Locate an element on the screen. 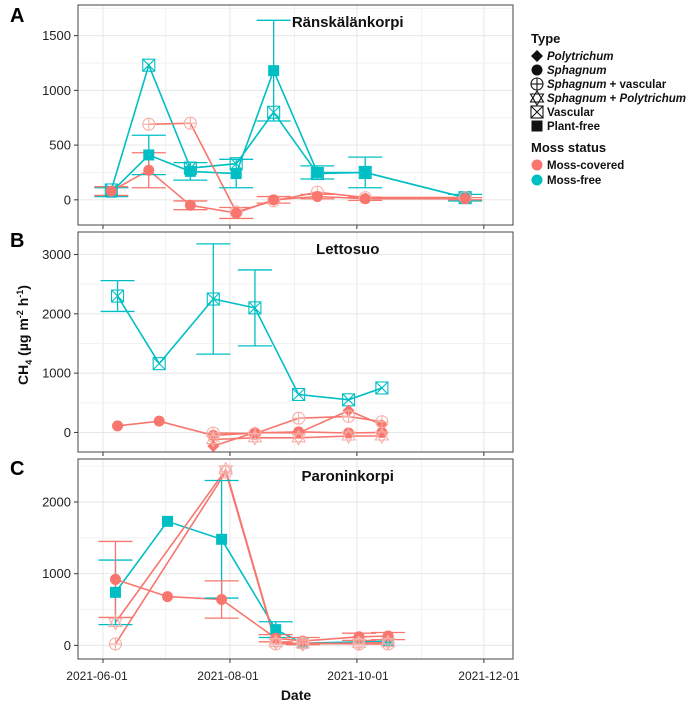 The image size is (692, 704). x-axis-label: Date is located at coordinates (296, 695).